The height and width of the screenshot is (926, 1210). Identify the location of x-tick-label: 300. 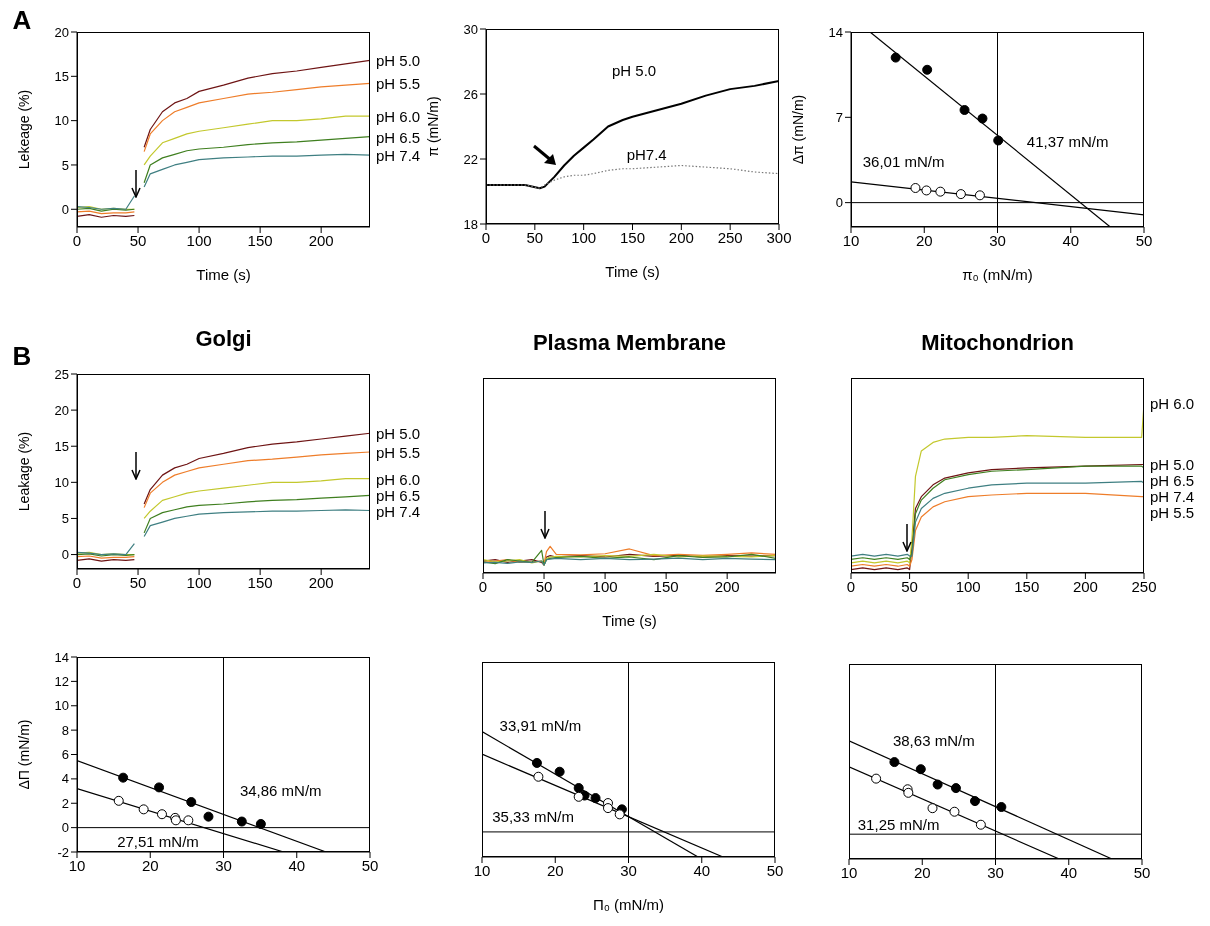
(779, 237).